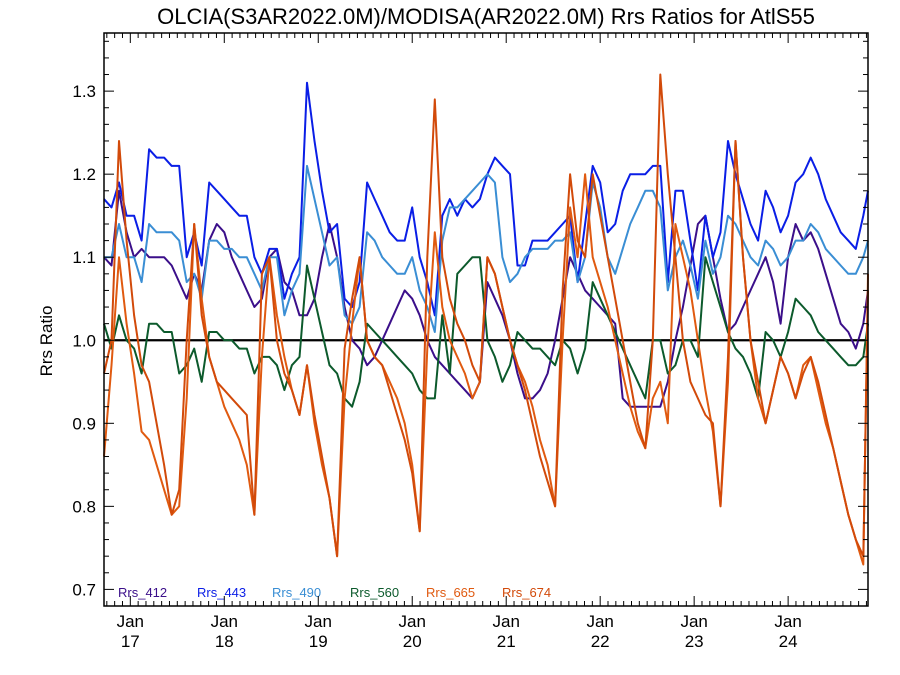  What do you see at coordinates (694, 641) in the screenshot?
I see `x-tick-label-year: 23` at bounding box center [694, 641].